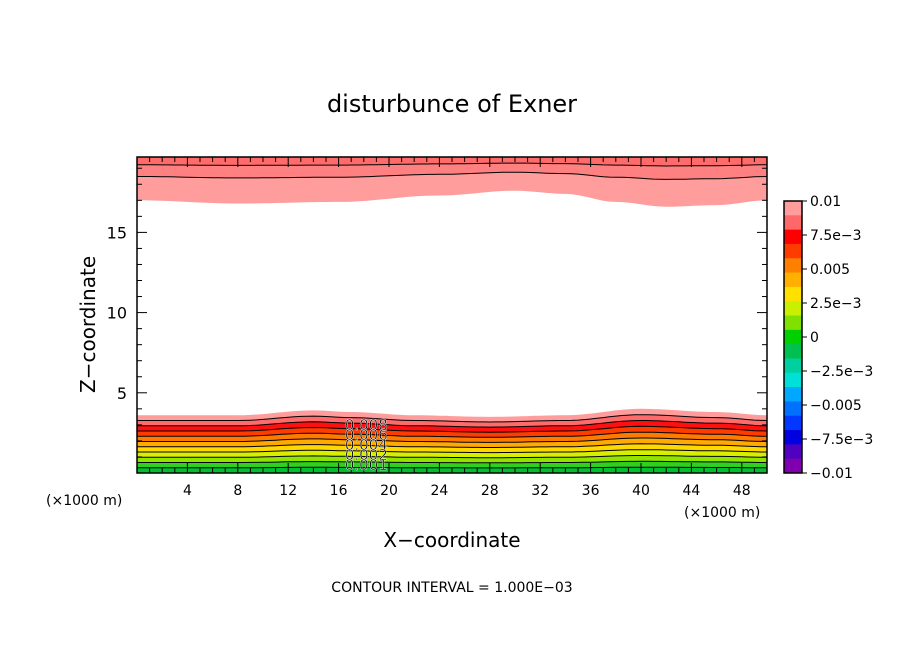 This screenshot has height=658, width=904. What do you see at coordinates (117, 313) in the screenshot?
I see `y-tick-label: 10` at bounding box center [117, 313].